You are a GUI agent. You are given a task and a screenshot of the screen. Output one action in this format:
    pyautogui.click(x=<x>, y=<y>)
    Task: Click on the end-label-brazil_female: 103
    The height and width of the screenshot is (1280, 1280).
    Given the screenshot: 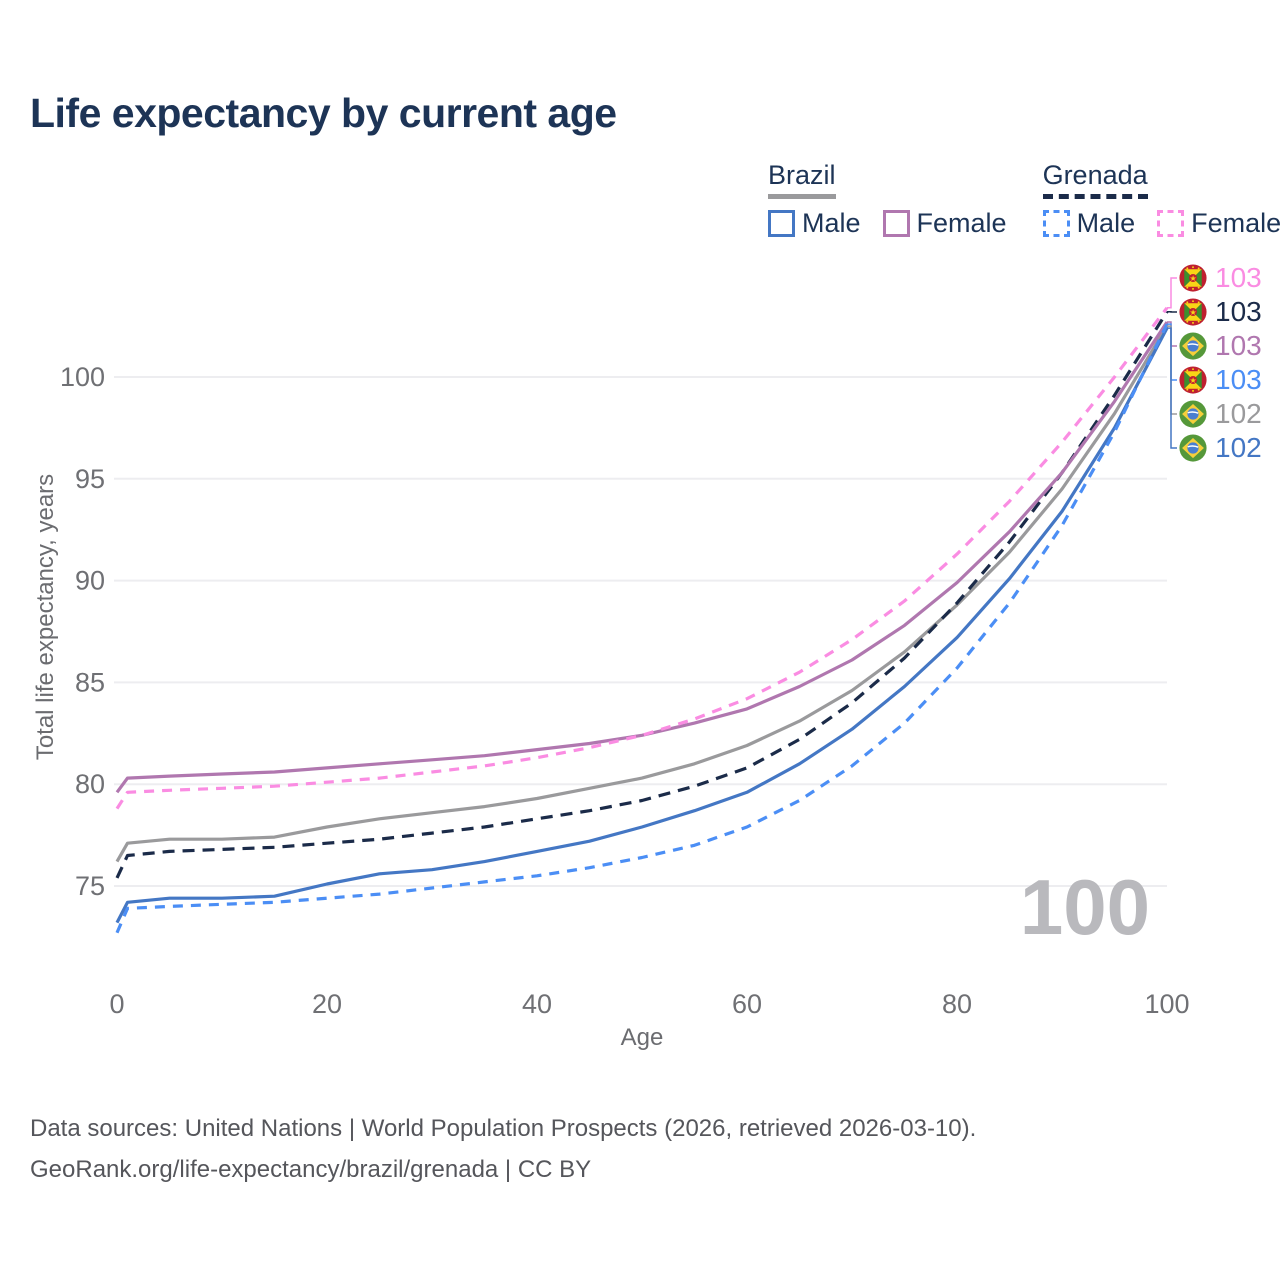 What is the action you would take?
    pyautogui.click(x=1220, y=346)
    